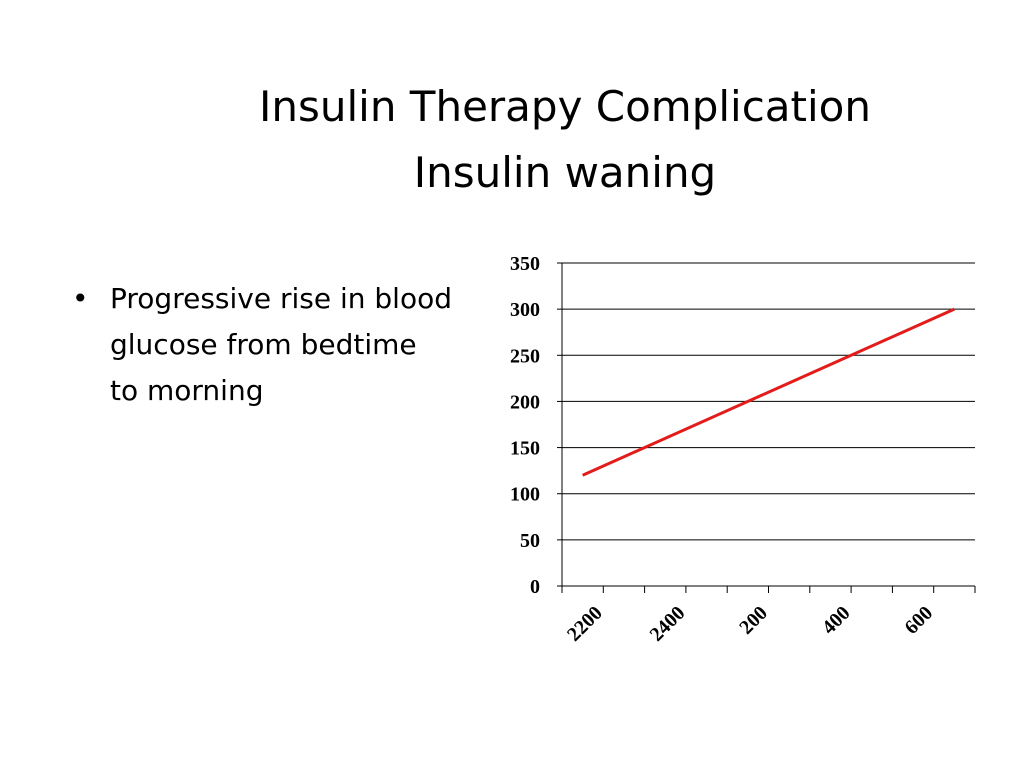 The width and height of the screenshot is (1024, 768). Describe the element at coordinates (564, 106) in the screenshot. I see `title-line-1: Insulin Therapy Complication` at that location.